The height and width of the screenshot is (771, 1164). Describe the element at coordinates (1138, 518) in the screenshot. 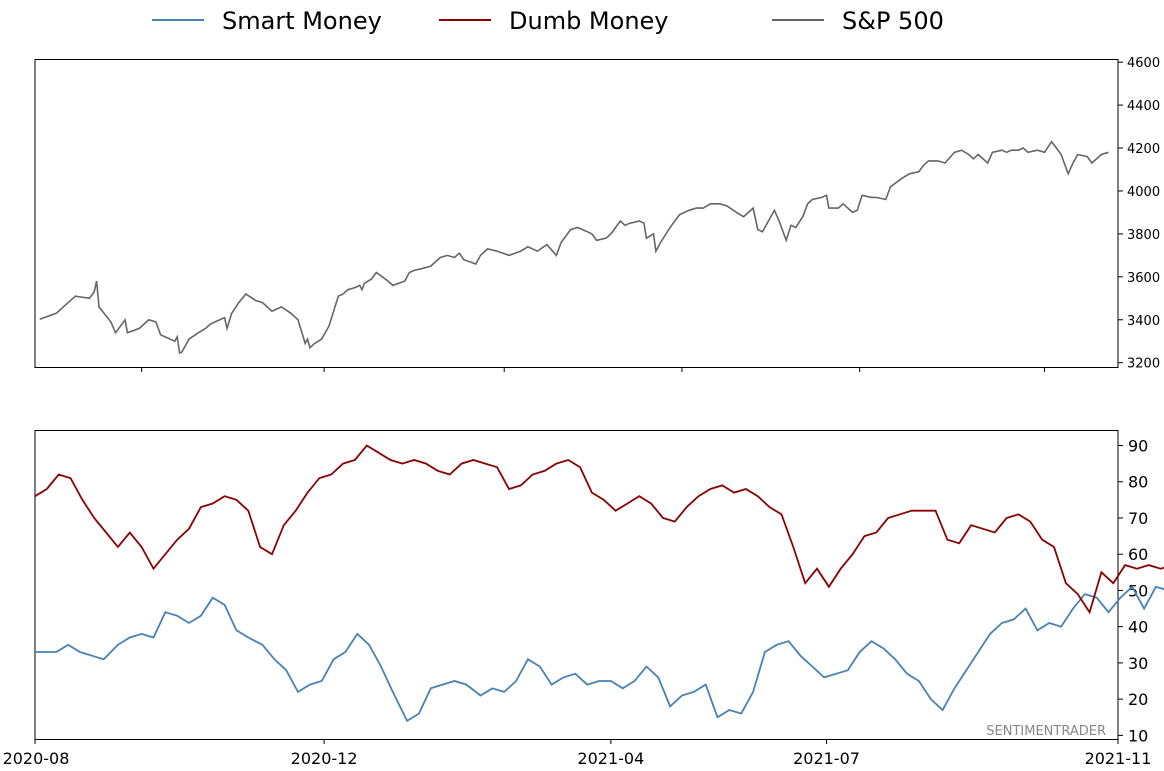

I see `bottom-y-tick-label: 70` at that location.